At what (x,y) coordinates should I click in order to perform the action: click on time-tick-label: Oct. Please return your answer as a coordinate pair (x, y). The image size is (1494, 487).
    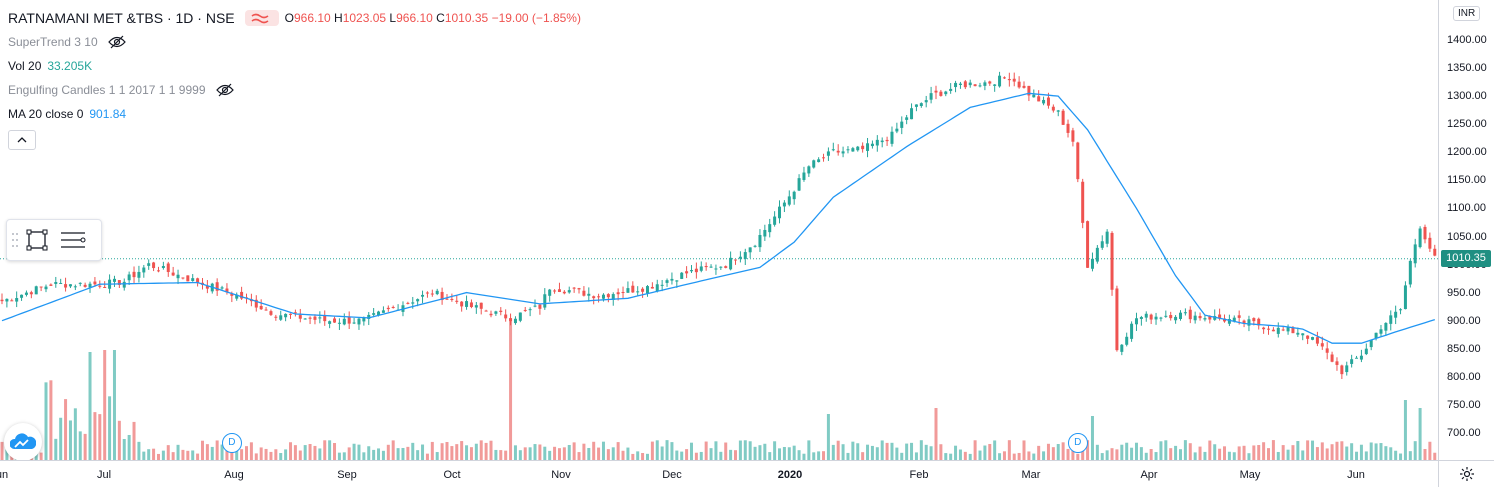
    Looking at the image, I should click on (452, 475).